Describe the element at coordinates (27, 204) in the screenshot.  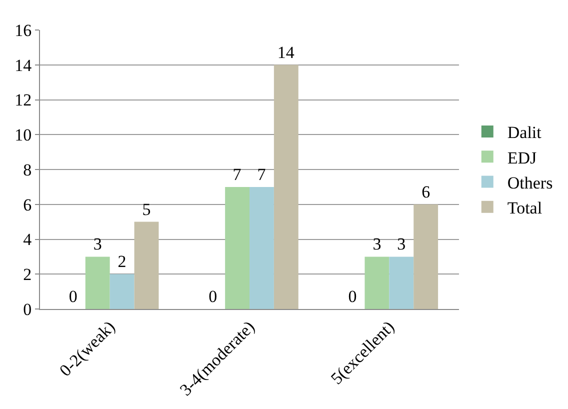
I see `y-tick-label: 6` at that location.